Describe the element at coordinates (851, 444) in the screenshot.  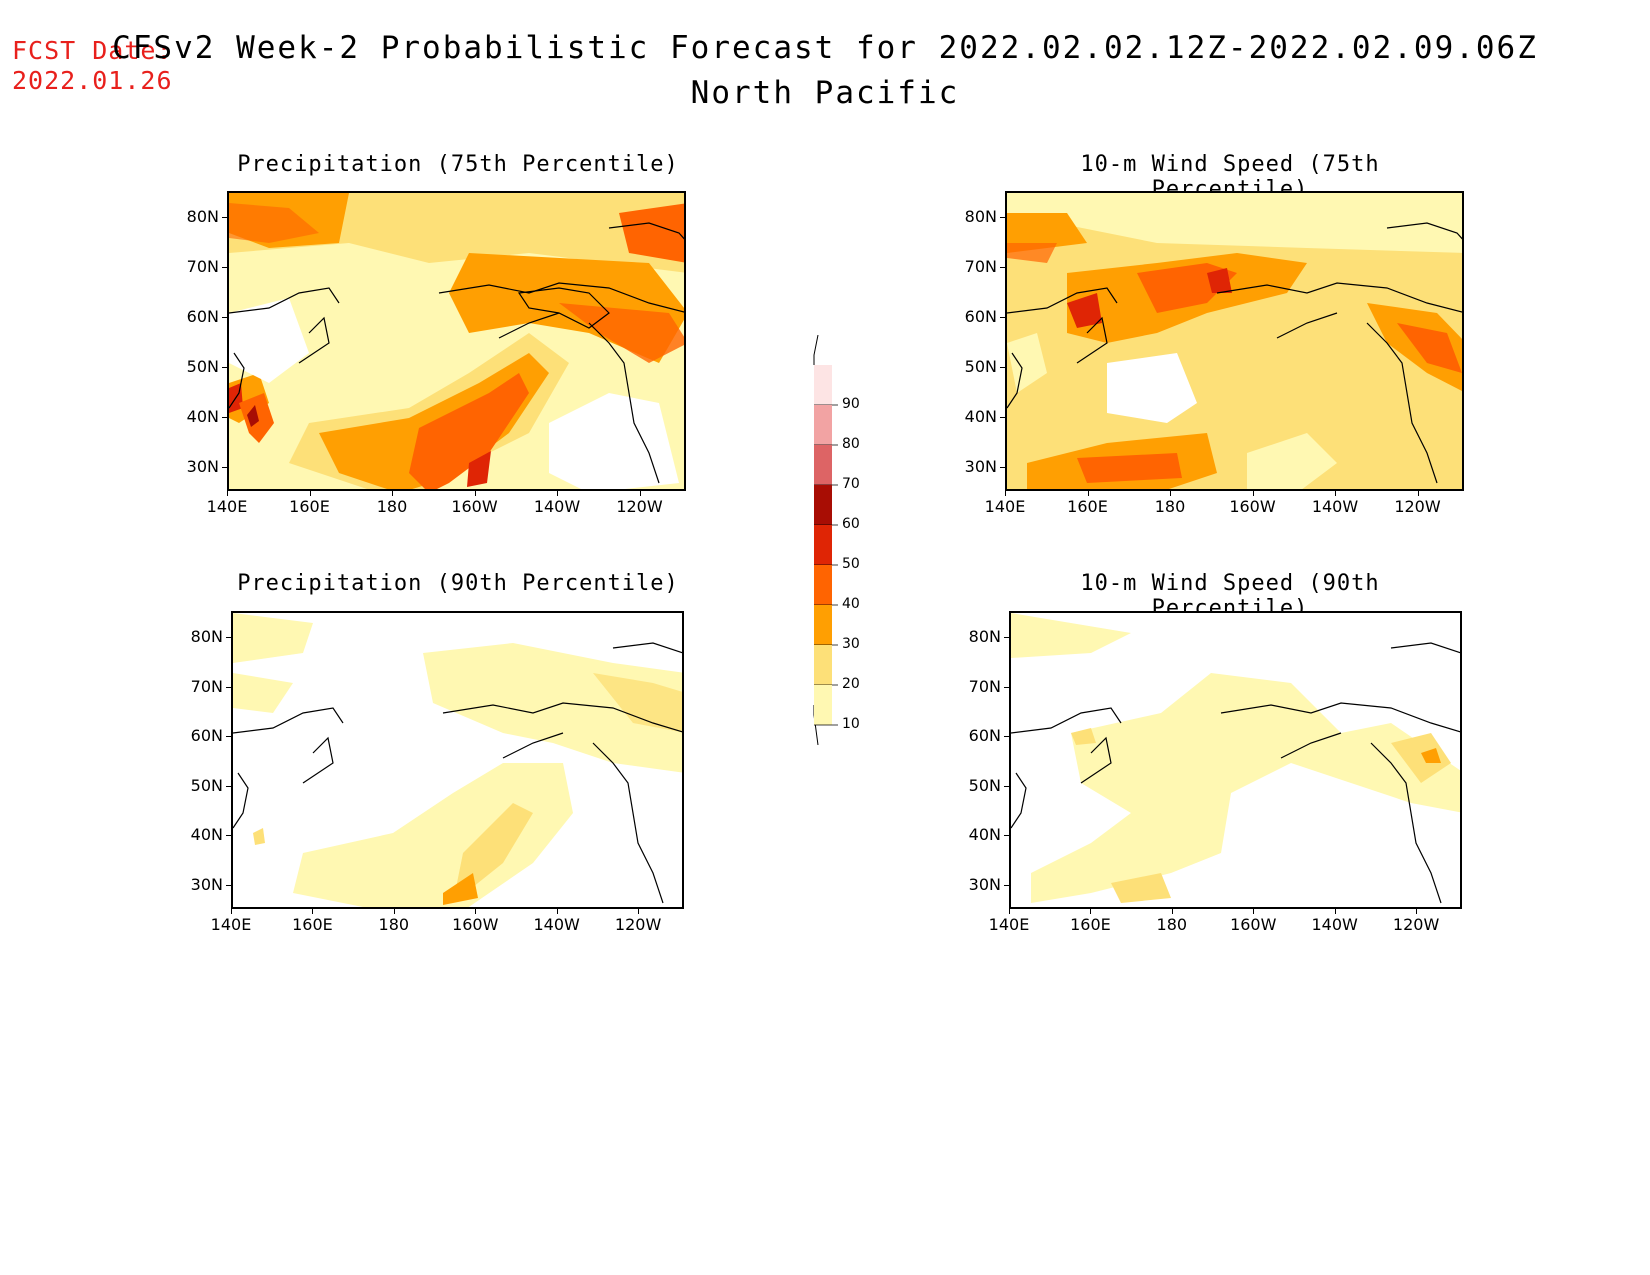
I see `colorbar-label: 80` at that location.